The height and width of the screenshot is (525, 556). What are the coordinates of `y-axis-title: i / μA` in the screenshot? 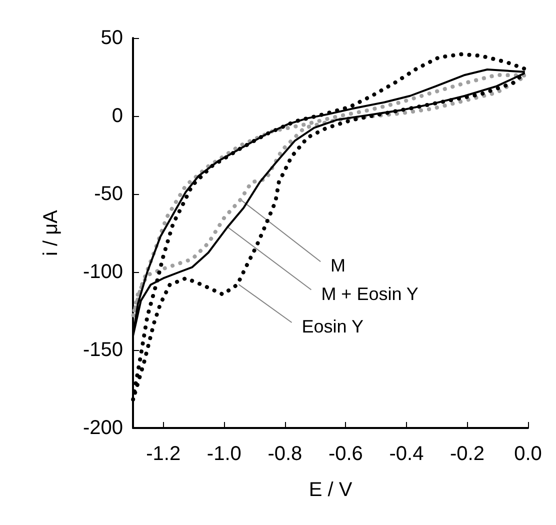 It's located at (51, 232).